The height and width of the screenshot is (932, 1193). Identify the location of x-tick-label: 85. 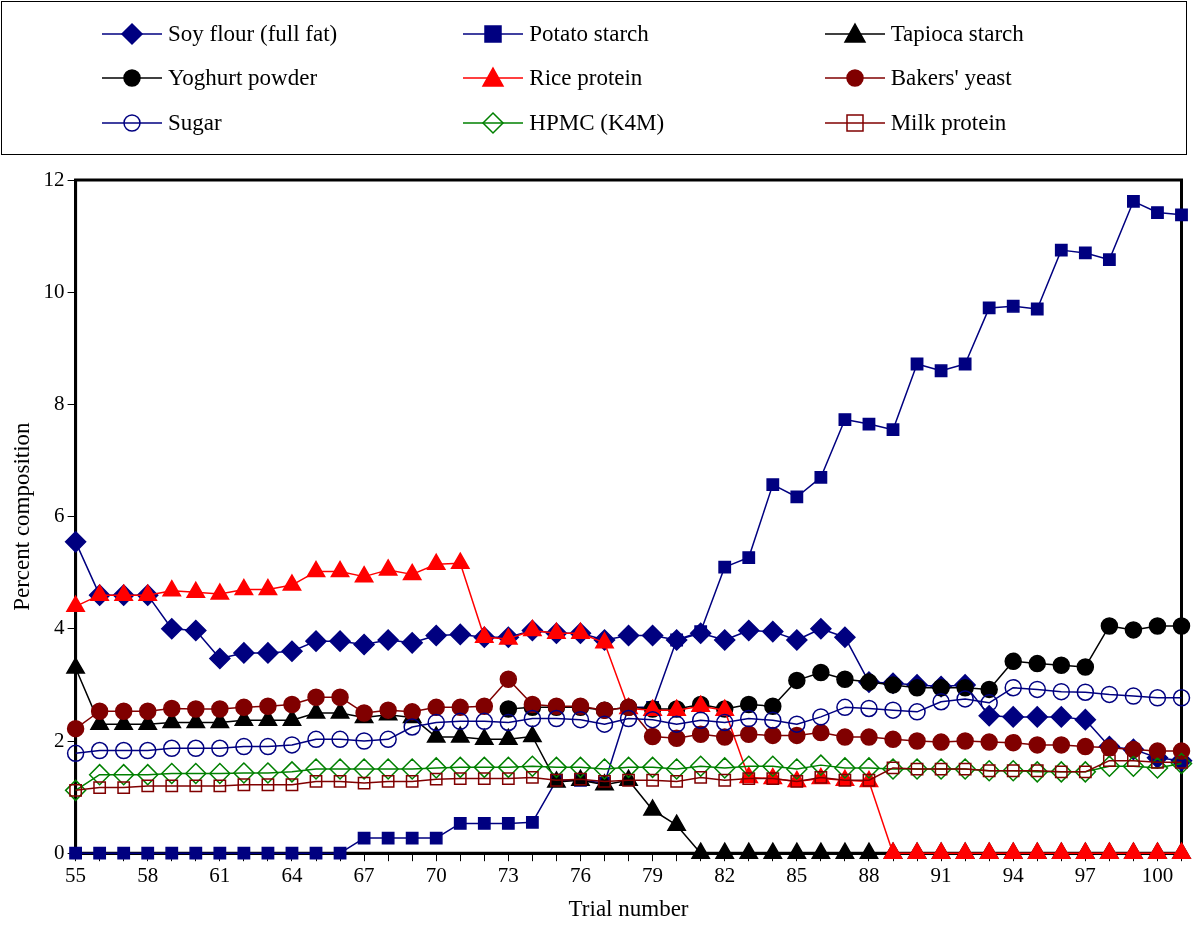
(797, 875).